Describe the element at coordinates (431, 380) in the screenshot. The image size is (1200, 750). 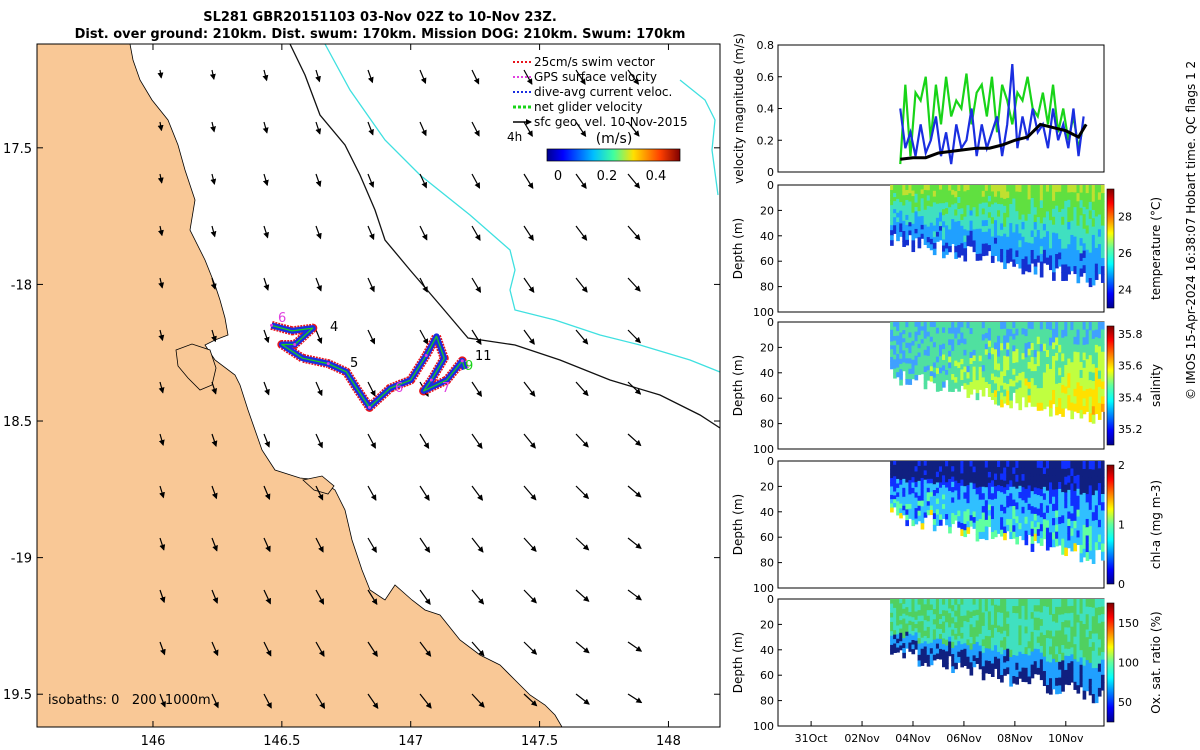
I see `gps-fix-point` at that location.